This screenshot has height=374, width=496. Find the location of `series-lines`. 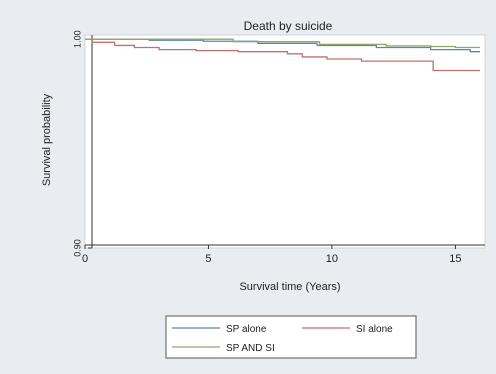

series-lines is located at coordinates (283, 55).